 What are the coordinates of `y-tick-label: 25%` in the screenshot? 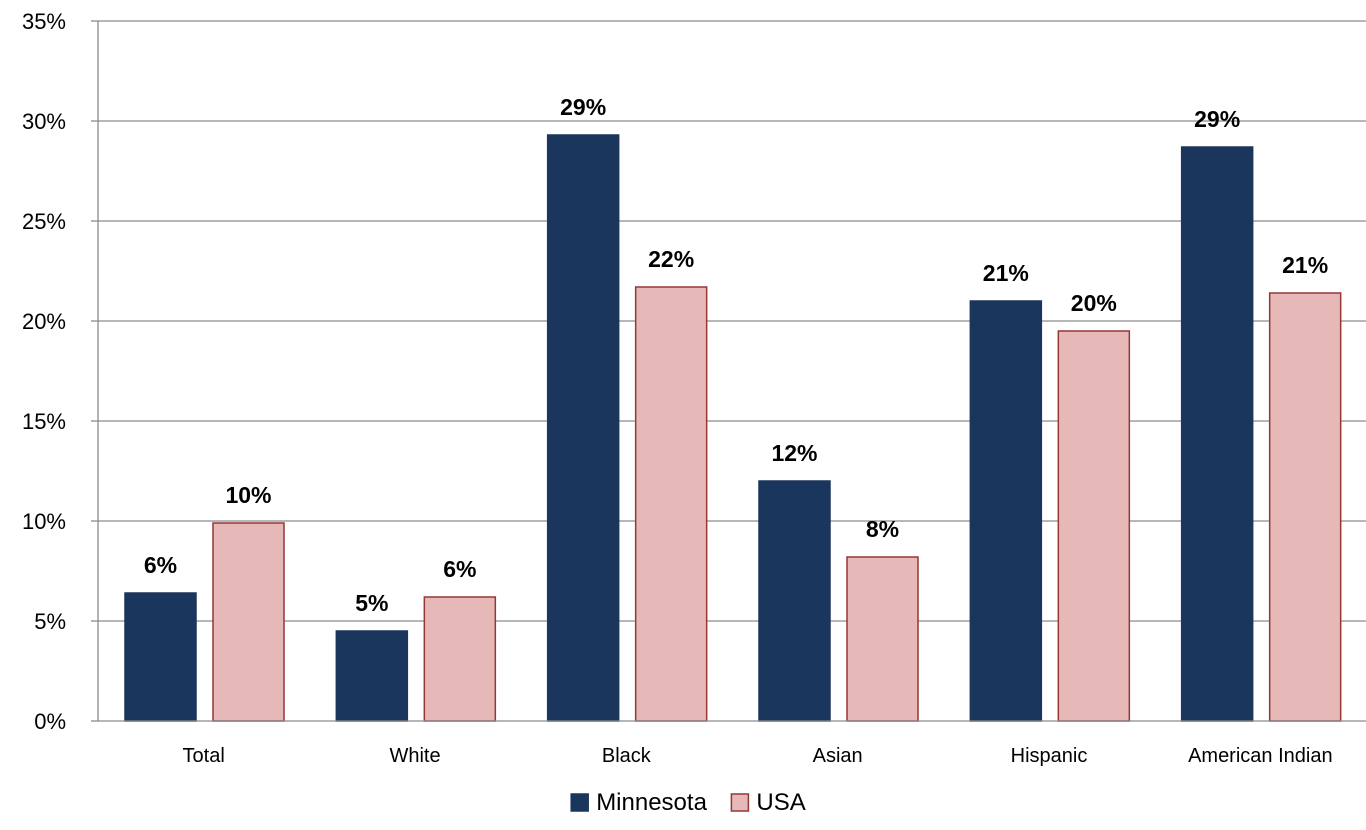 It's located at (44, 221).